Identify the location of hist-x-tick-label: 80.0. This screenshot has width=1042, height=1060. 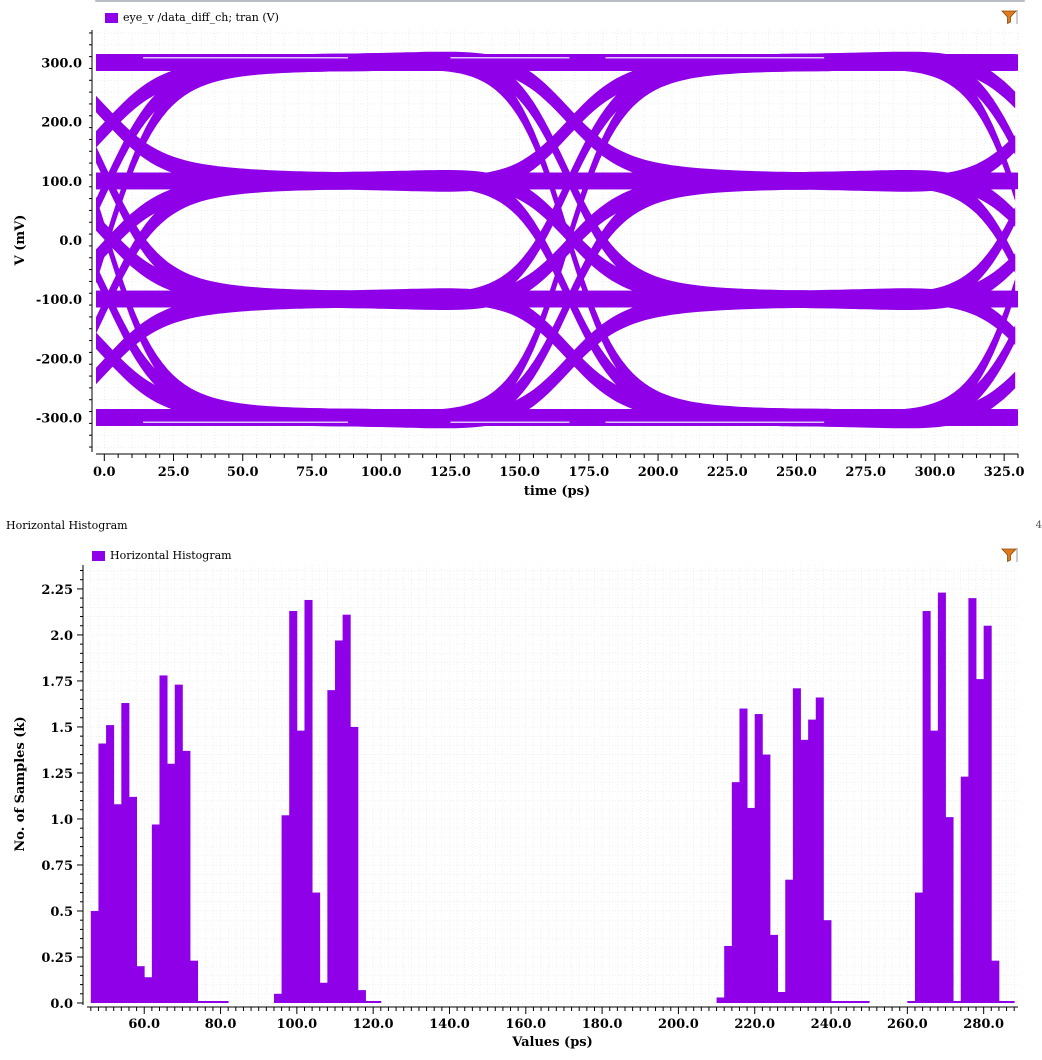
(221, 1024).